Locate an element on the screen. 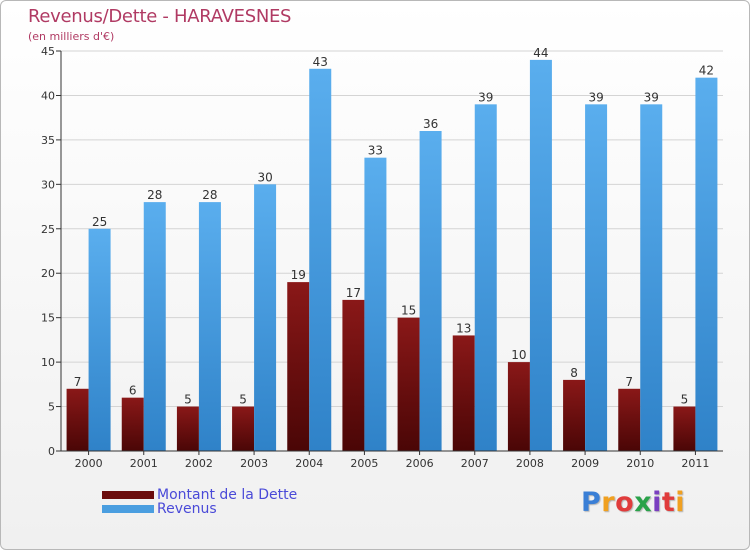  bar-revenus-2005 is located at coordinates (375, 304).